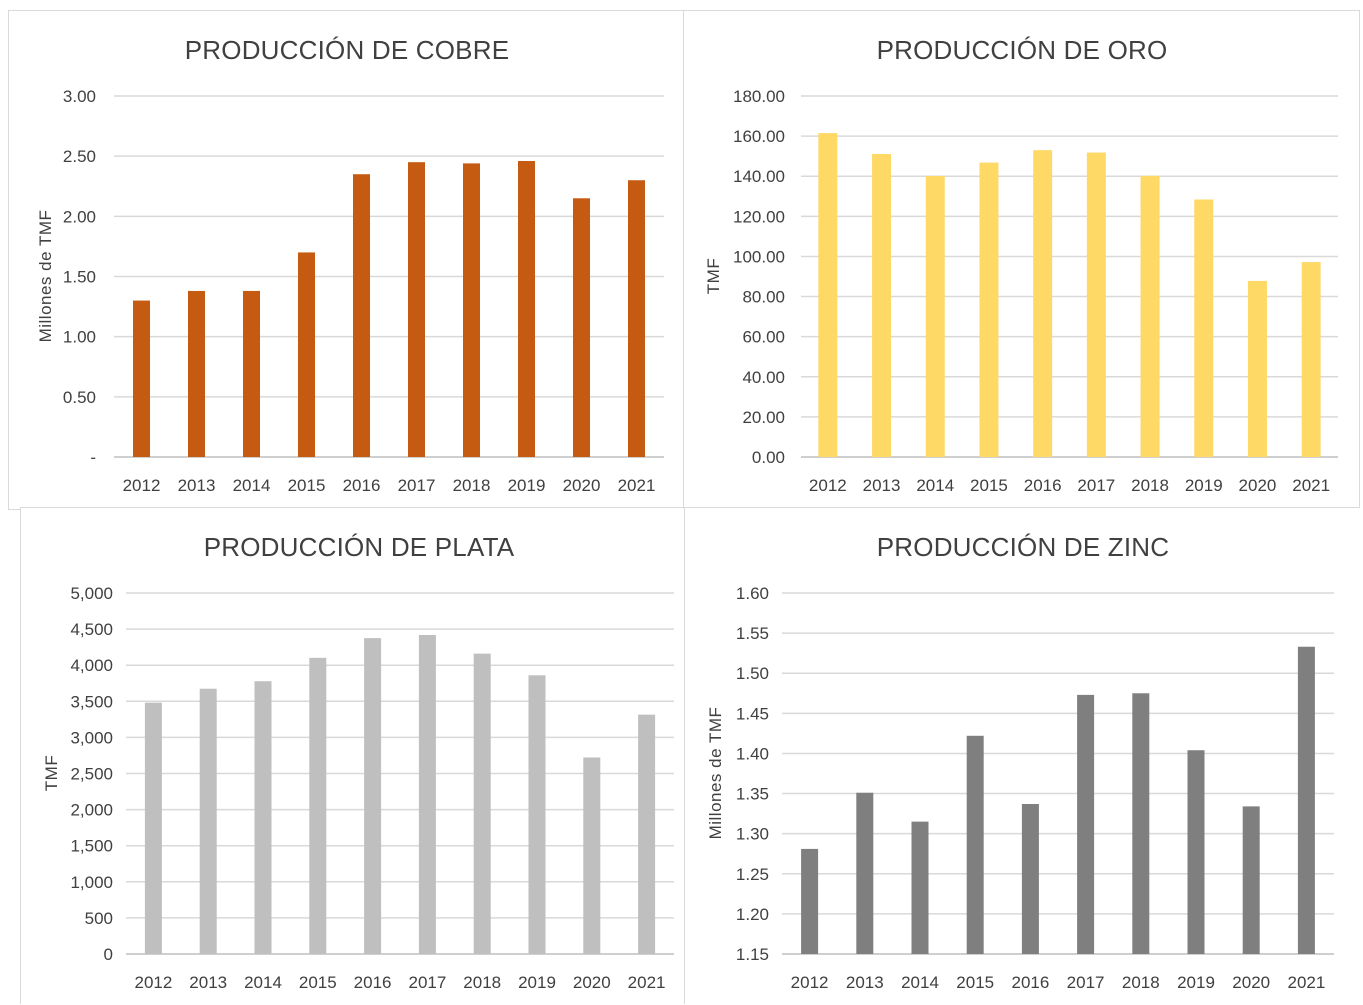 The height and width of the screenshot is (1005, 1363). Describe the element at coordinates (1030, 878) in the screenshot. I see `bar-zinc-2016` at that location.